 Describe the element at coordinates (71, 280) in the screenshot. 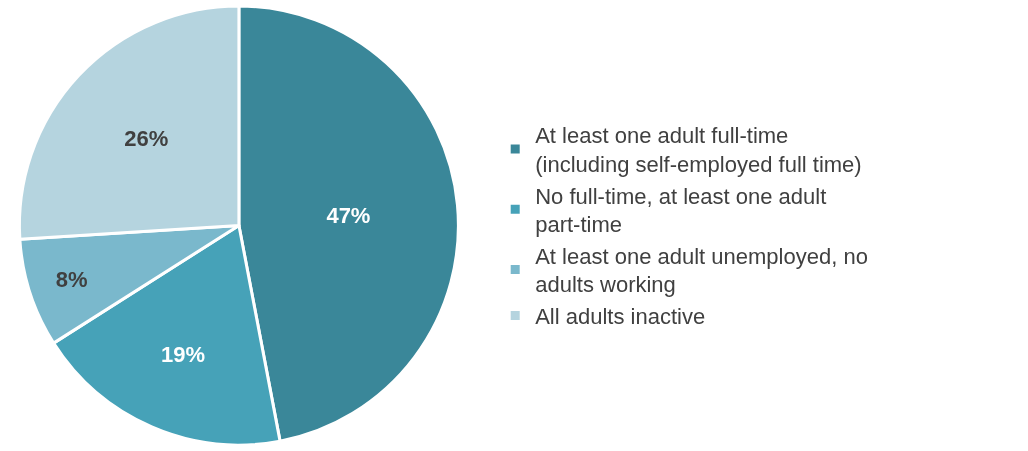

I see `data-label: 8%` at that location.